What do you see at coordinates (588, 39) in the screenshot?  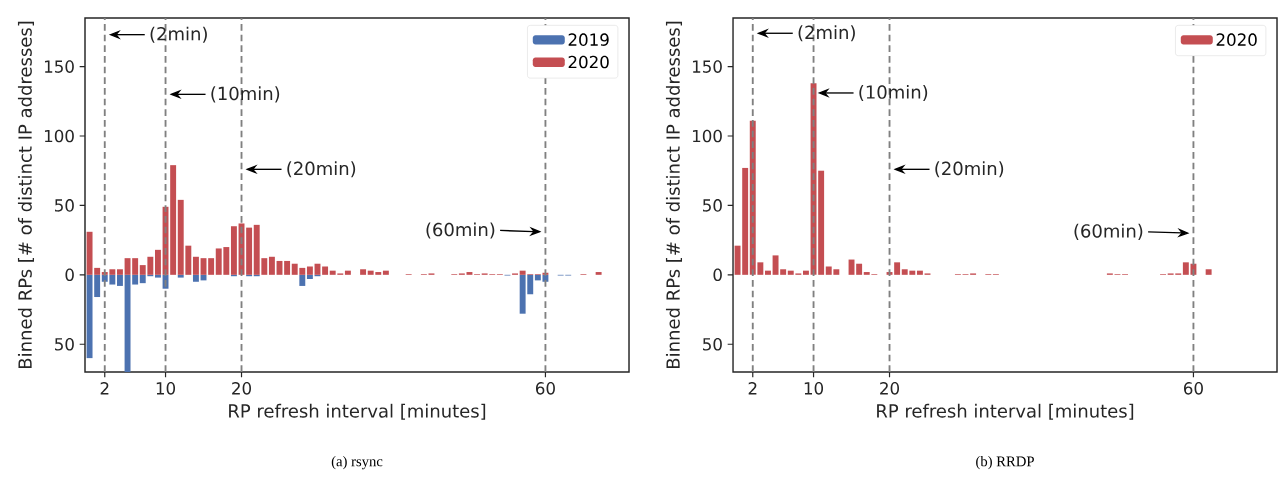 I see `legend-label: 2019` at bounding box center [588, 39].